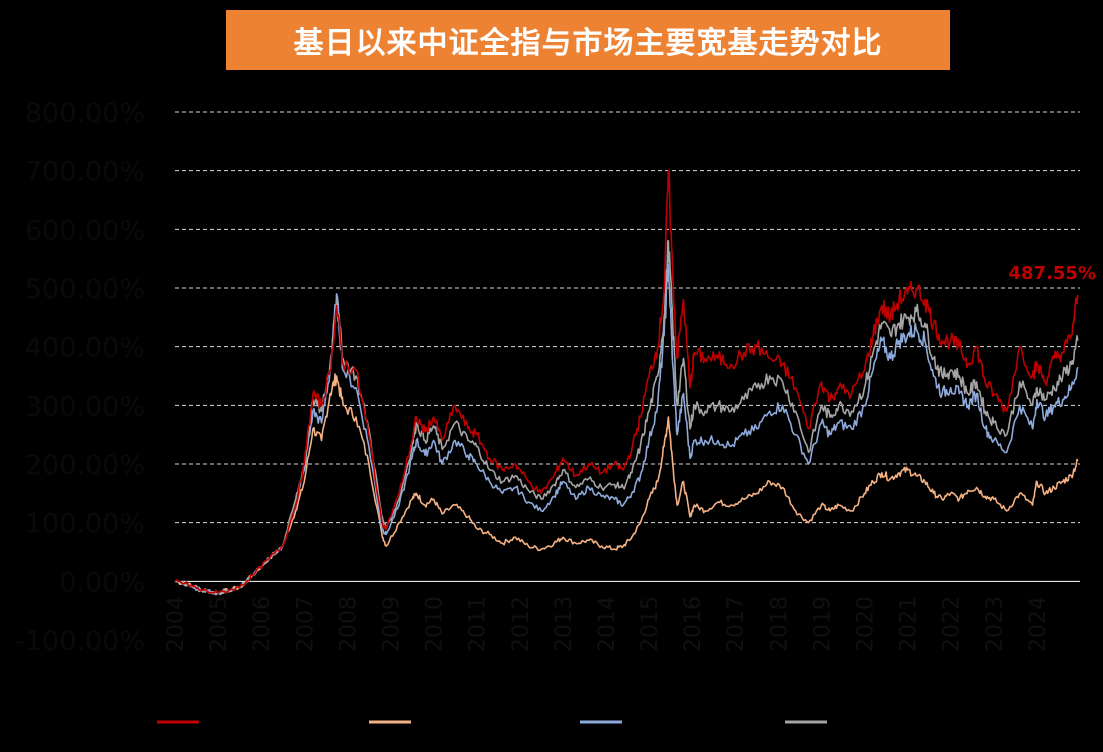 This screenshot has width=1103, height=752. I want to click on y-tick-label: -100.00%, so click(80, 641).